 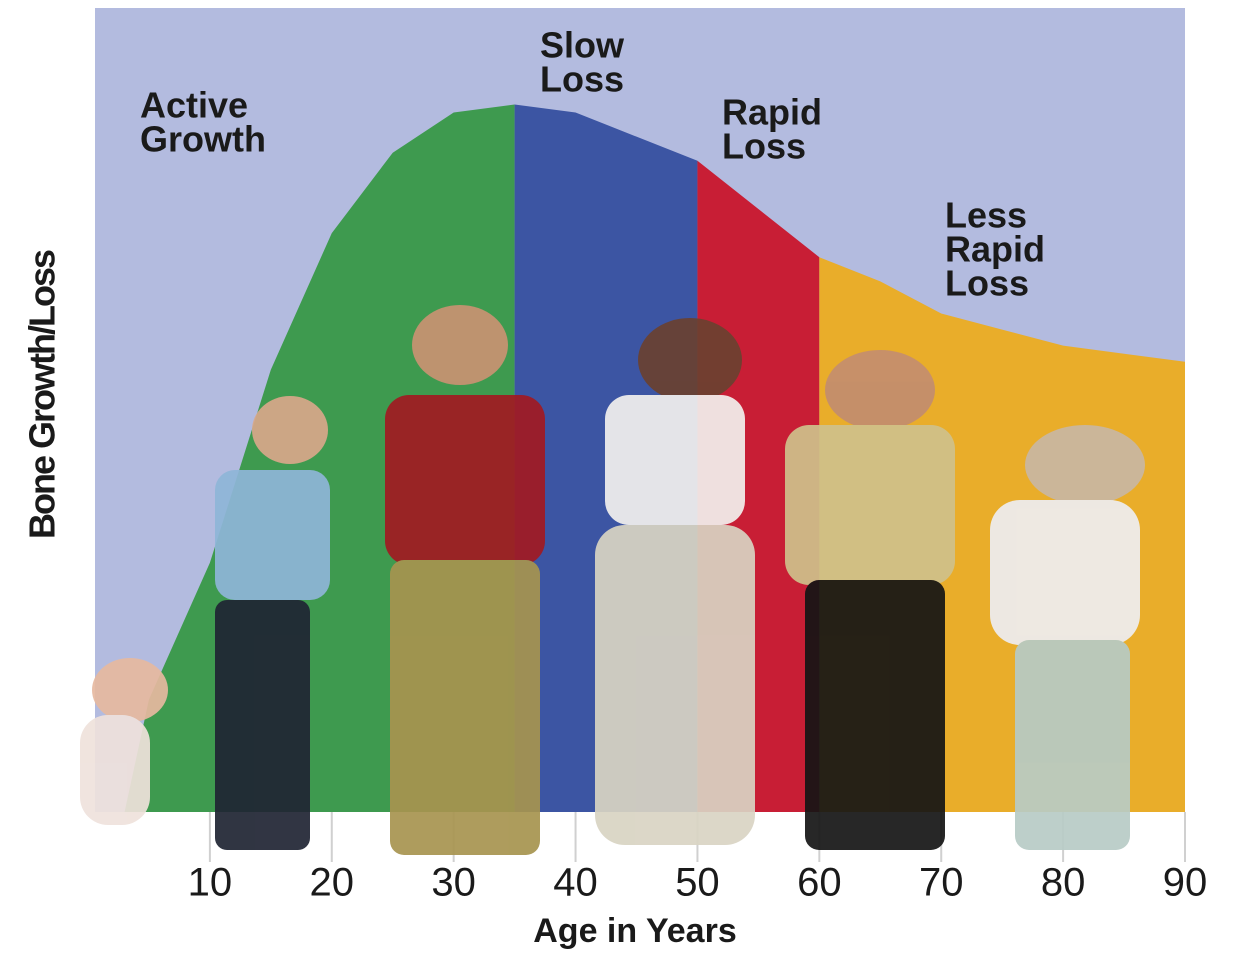 I want to click on phase-label: Active, so click(x=194, y=105).